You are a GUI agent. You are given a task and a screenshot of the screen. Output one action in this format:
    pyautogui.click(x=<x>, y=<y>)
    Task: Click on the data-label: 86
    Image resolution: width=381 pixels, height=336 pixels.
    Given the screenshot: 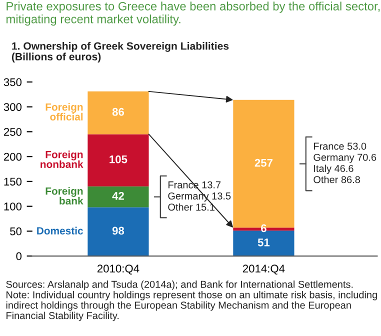 What is the action you would take?
    pyautogui.click(x=118, y=112)
    